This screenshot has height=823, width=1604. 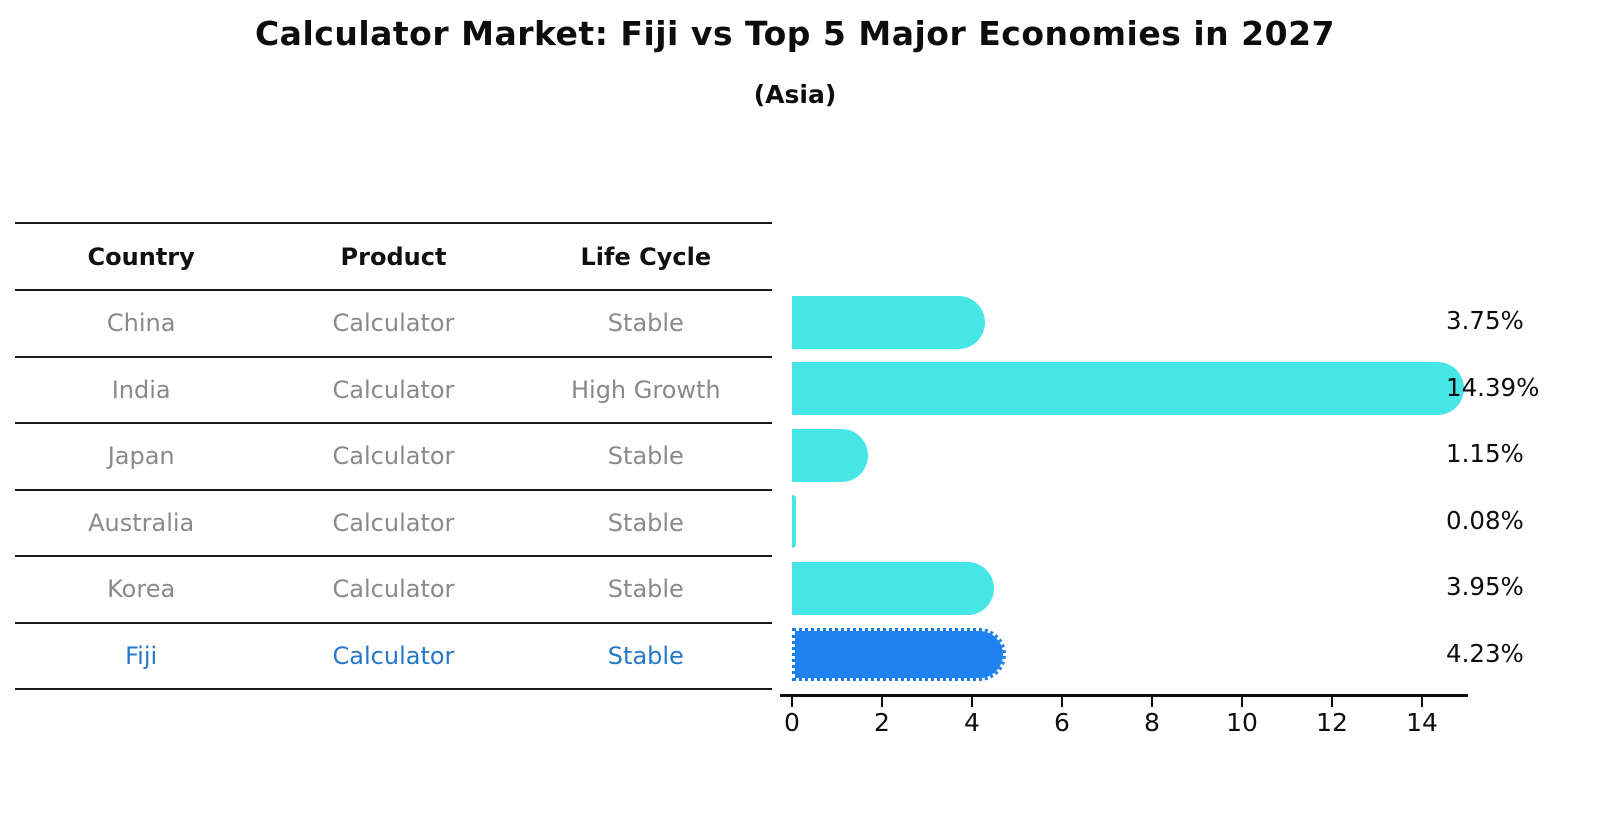 I want to click on chart-subtitle: (Asia), so click(x=795, y=94).